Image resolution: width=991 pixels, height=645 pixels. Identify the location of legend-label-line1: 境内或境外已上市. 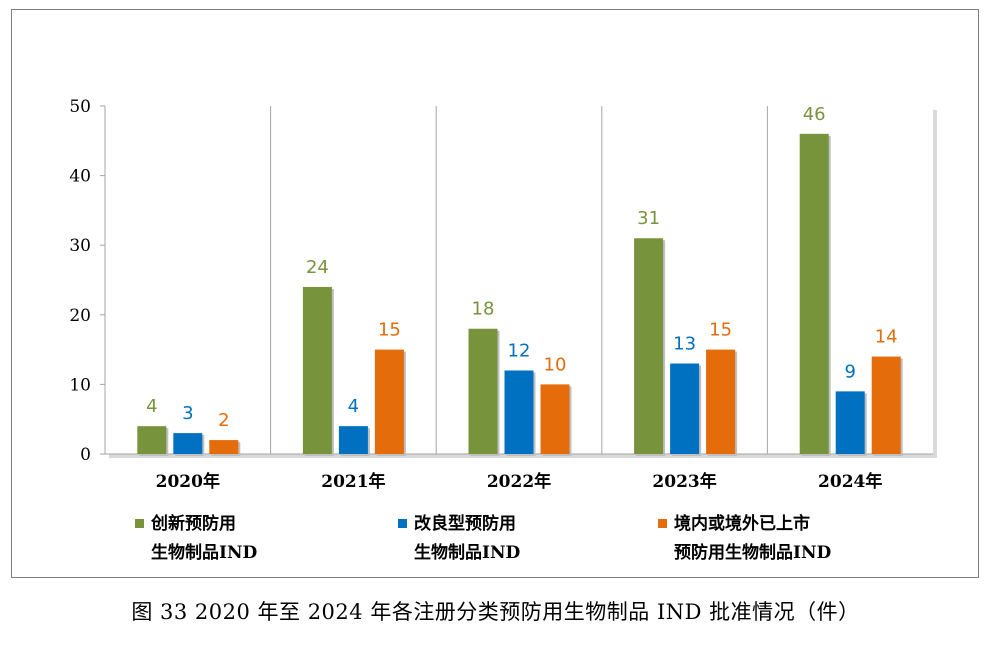
(742, 524).